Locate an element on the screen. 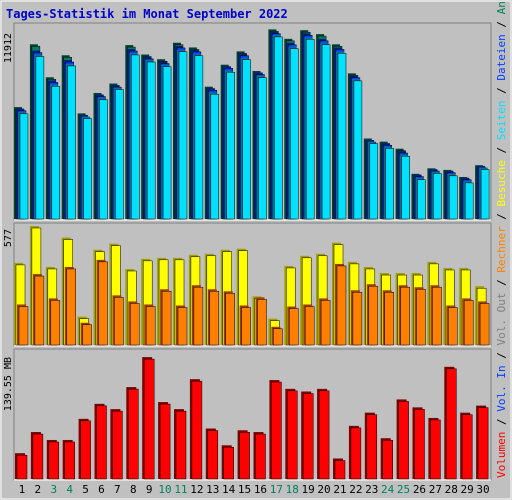 The width and height of the screenshot is (512, 500). legend-item-seiten: Seiten is located at coordinates (501, 120).